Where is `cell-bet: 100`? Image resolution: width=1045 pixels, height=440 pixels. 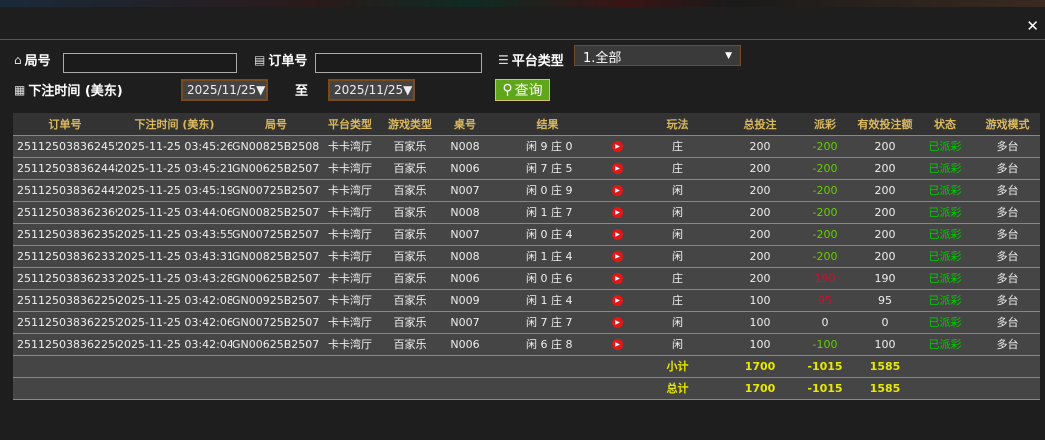
cell-bet: 100 is located at coordinates (760, 300).